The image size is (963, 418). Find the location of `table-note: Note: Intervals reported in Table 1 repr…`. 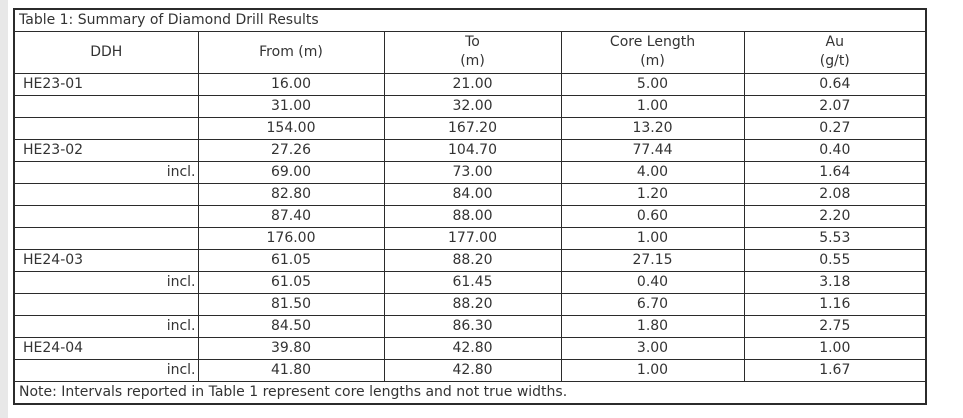

table-note: Note: Intervals reported in Table 1 repr… is located at coordinates (470, 392).